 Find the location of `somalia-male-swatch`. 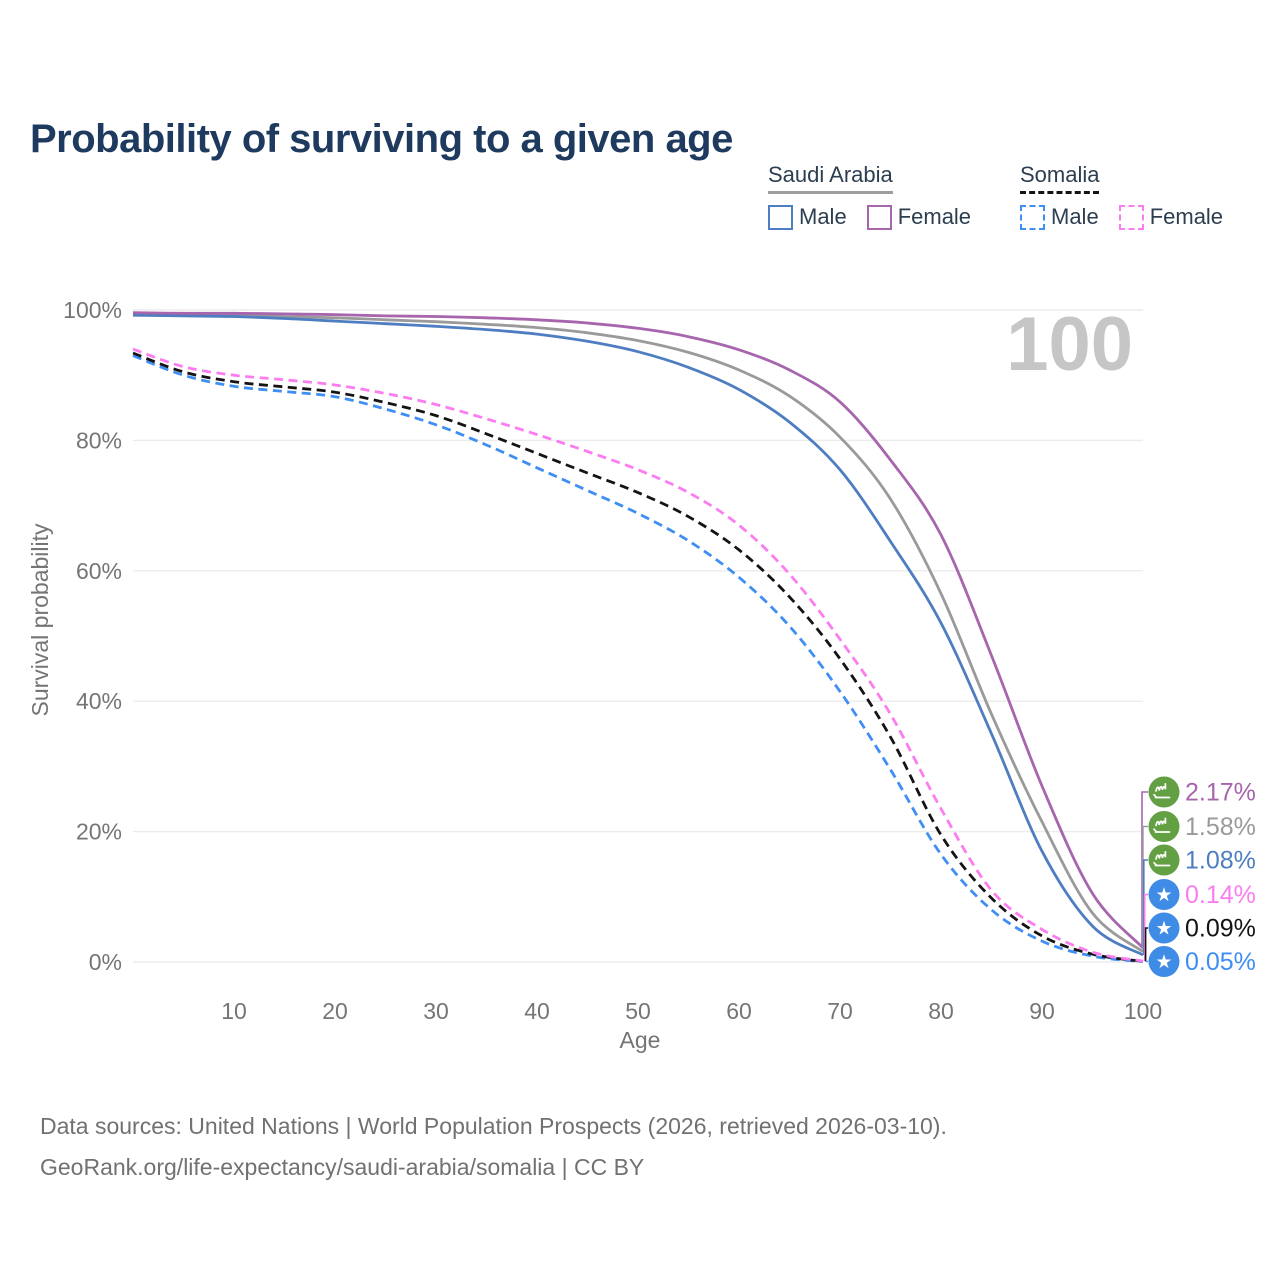

somalia-male-swatch is located at coordinates (1032, 217).